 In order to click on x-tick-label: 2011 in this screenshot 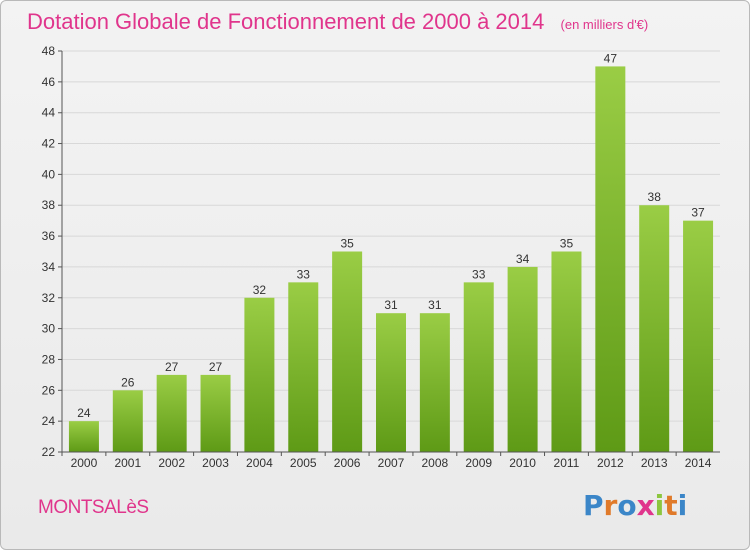, I will do `click(567, 463)`.